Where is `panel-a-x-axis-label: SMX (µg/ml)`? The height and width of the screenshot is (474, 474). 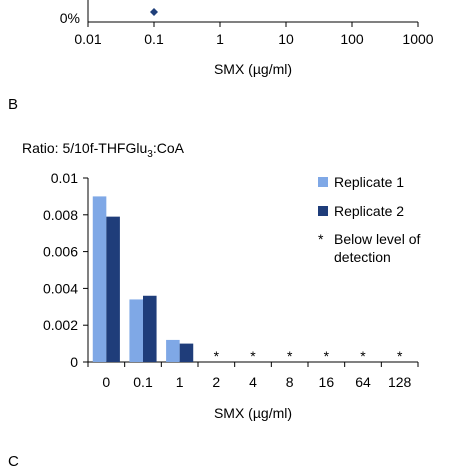
panel-a-x-axis-label: SMX (µg/ml) is located at coordinates (253, 69).